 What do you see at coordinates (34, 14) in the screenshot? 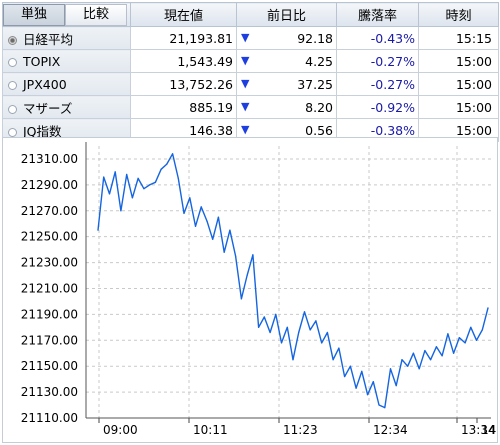
I see `tab-single: 単独` at bounding box center [34, 14].